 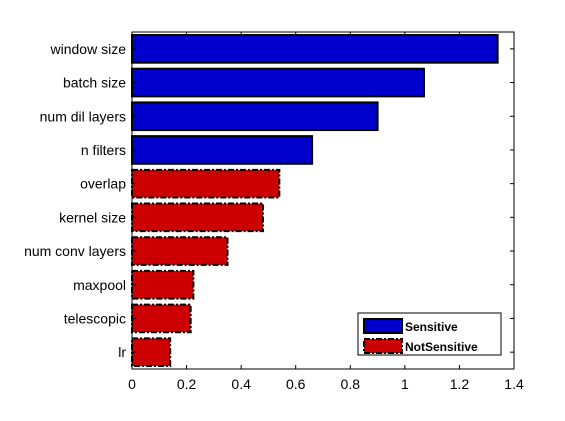 I want to click on bar-lr, so click(x=151, y=352).